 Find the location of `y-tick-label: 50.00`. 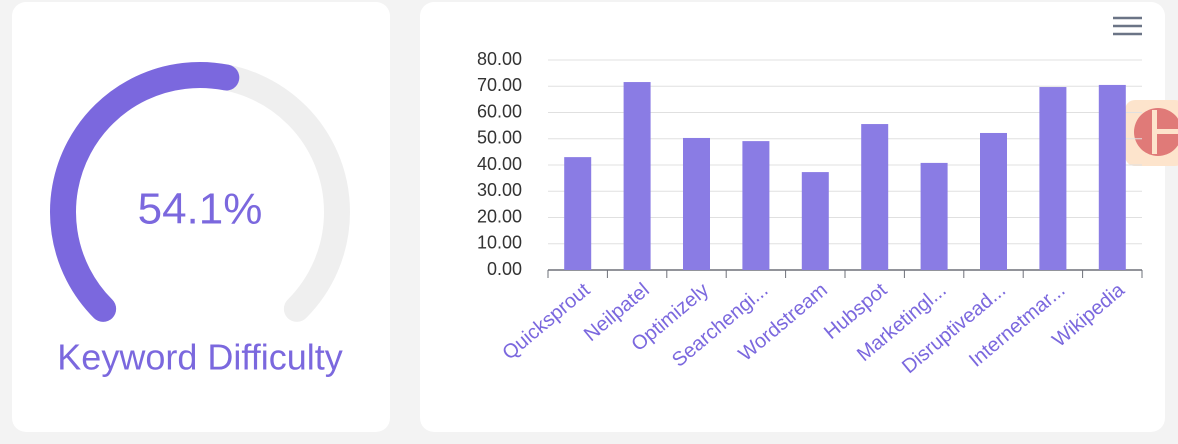

y-tick-label: 50.00 is located at coordinates (499, 138).